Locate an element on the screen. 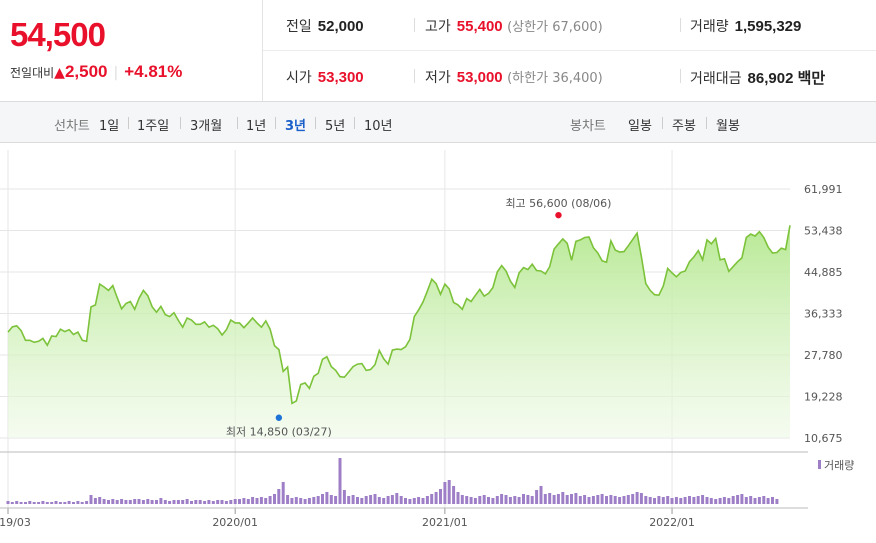 Image resolution: width=876 pixels, height=543 pixels. tab-3m: 3개월 is located at coordinates (206, 126).